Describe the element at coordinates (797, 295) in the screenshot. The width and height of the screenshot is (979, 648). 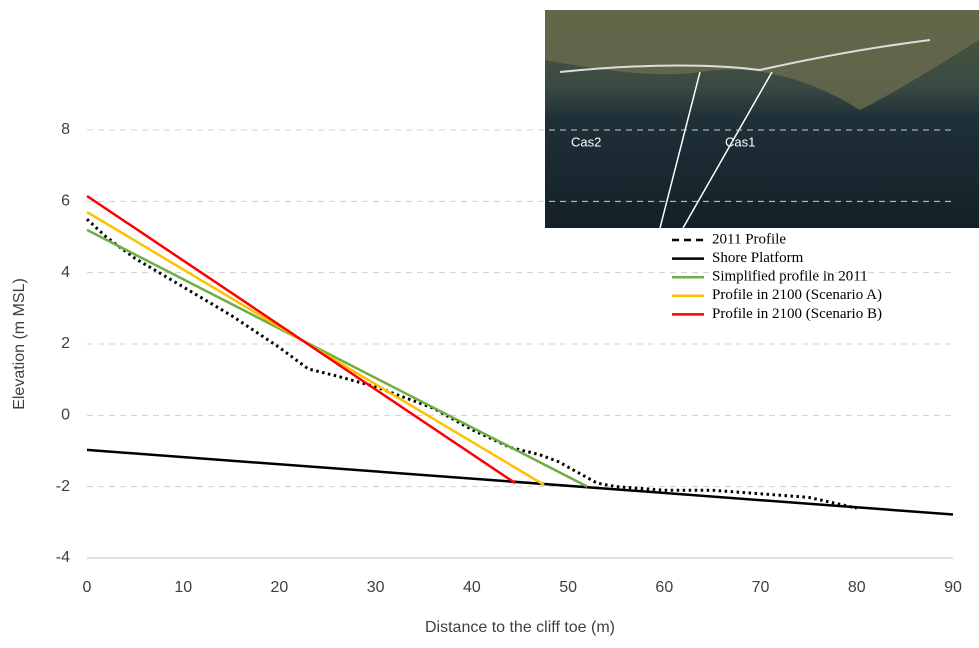
I see `legend-label: Profile in 2100 (Scenario A)` at that location.